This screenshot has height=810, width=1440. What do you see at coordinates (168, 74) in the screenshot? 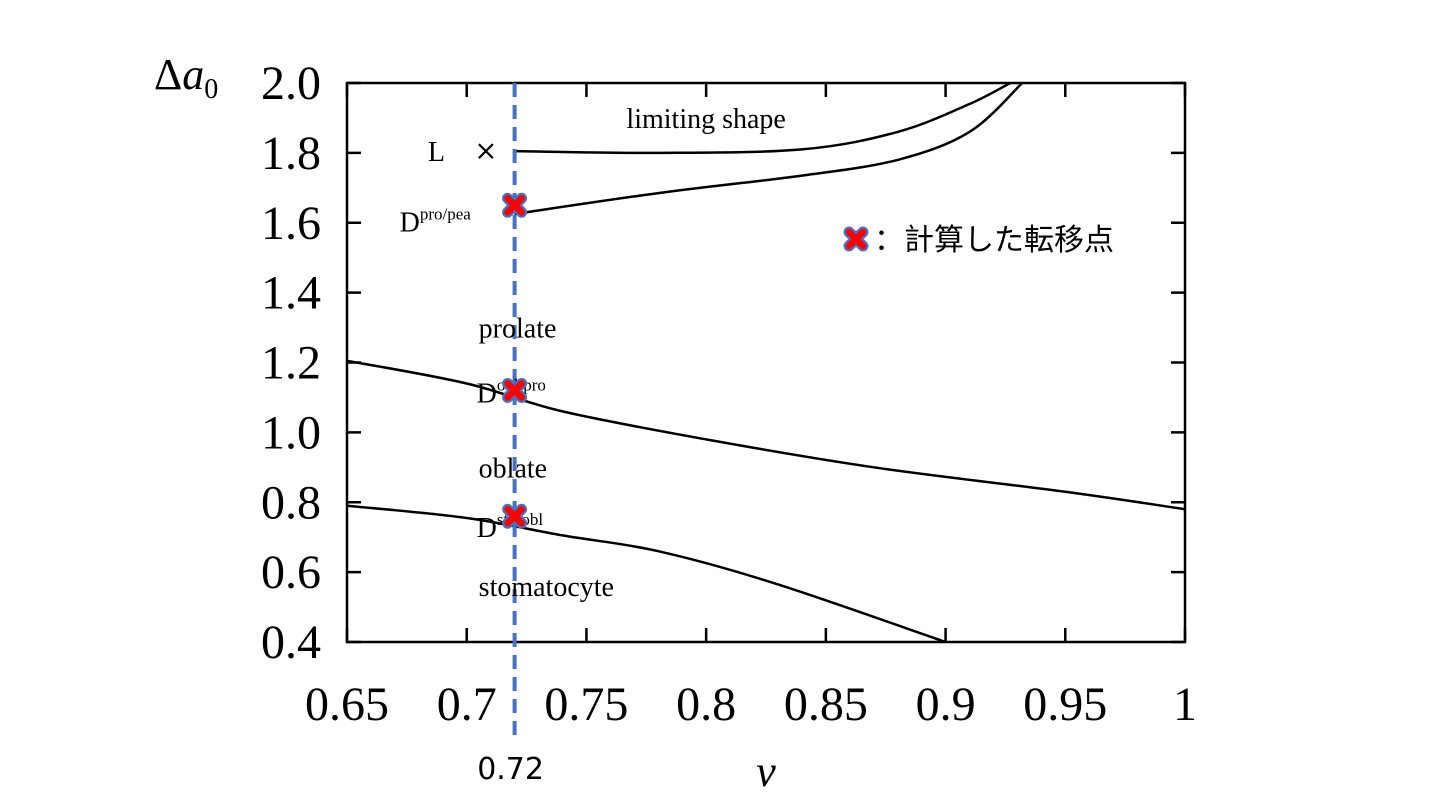
I see `y-axis-label-base: Δ` at bounding box center [168, 74].